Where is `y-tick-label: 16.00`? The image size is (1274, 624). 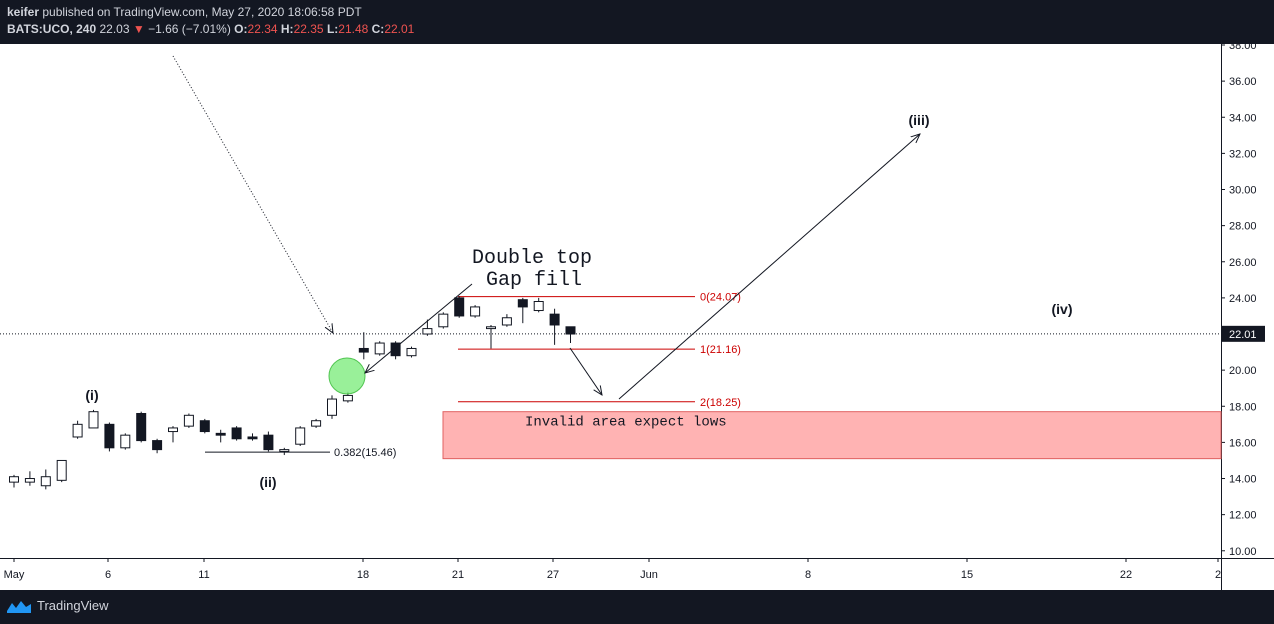 y-tick-label: 16.00 is located at coordinates (1243, 443).